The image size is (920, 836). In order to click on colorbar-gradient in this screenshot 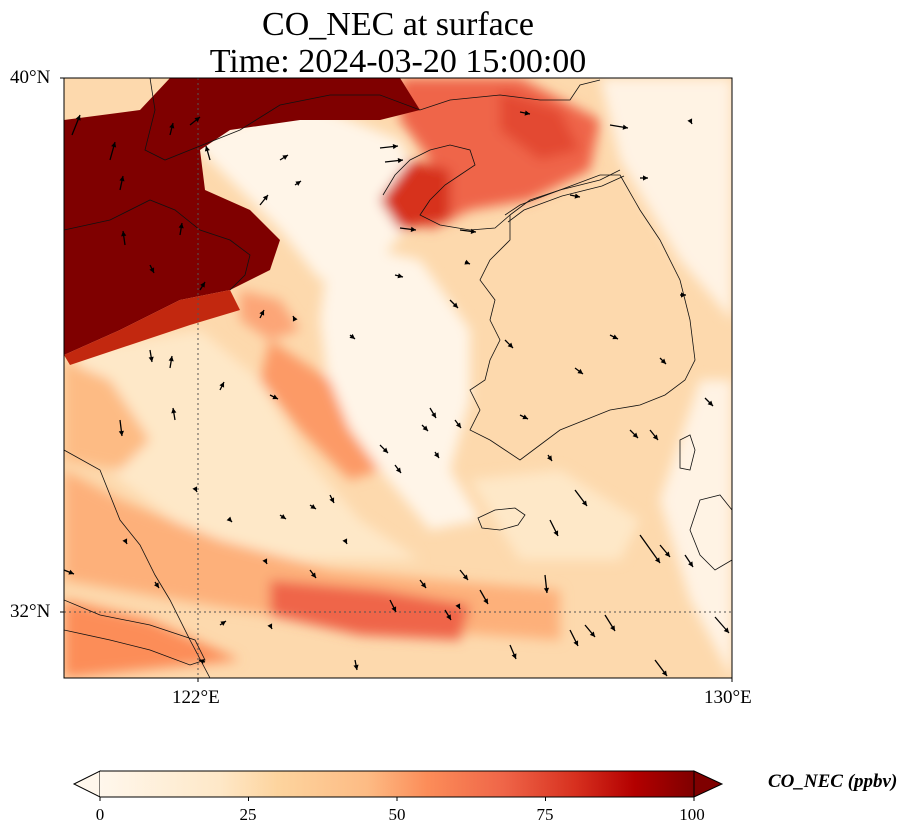, I will do `click(397, 784)`.